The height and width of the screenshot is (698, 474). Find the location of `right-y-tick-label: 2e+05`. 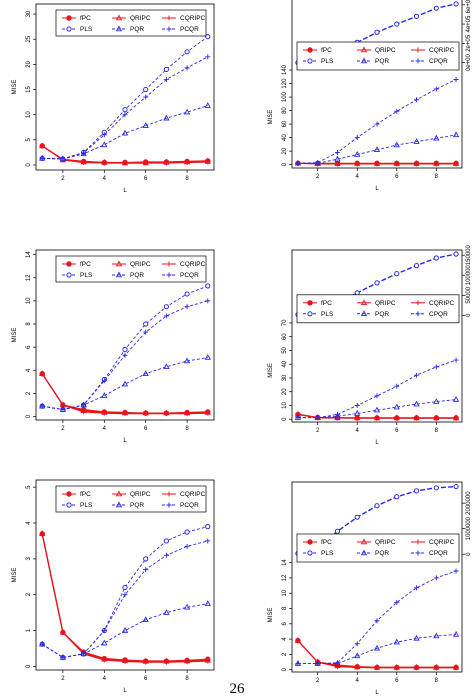

right-y-tick-label: 2e+05 is located at coordinates (469, 43).